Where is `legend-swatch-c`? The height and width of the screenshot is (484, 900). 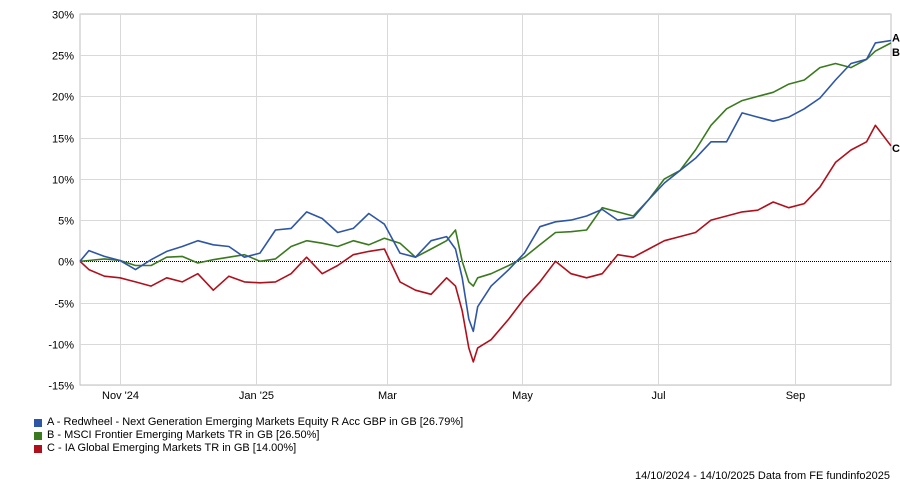 legend-swatch-c is located at coordinates (38, 448).